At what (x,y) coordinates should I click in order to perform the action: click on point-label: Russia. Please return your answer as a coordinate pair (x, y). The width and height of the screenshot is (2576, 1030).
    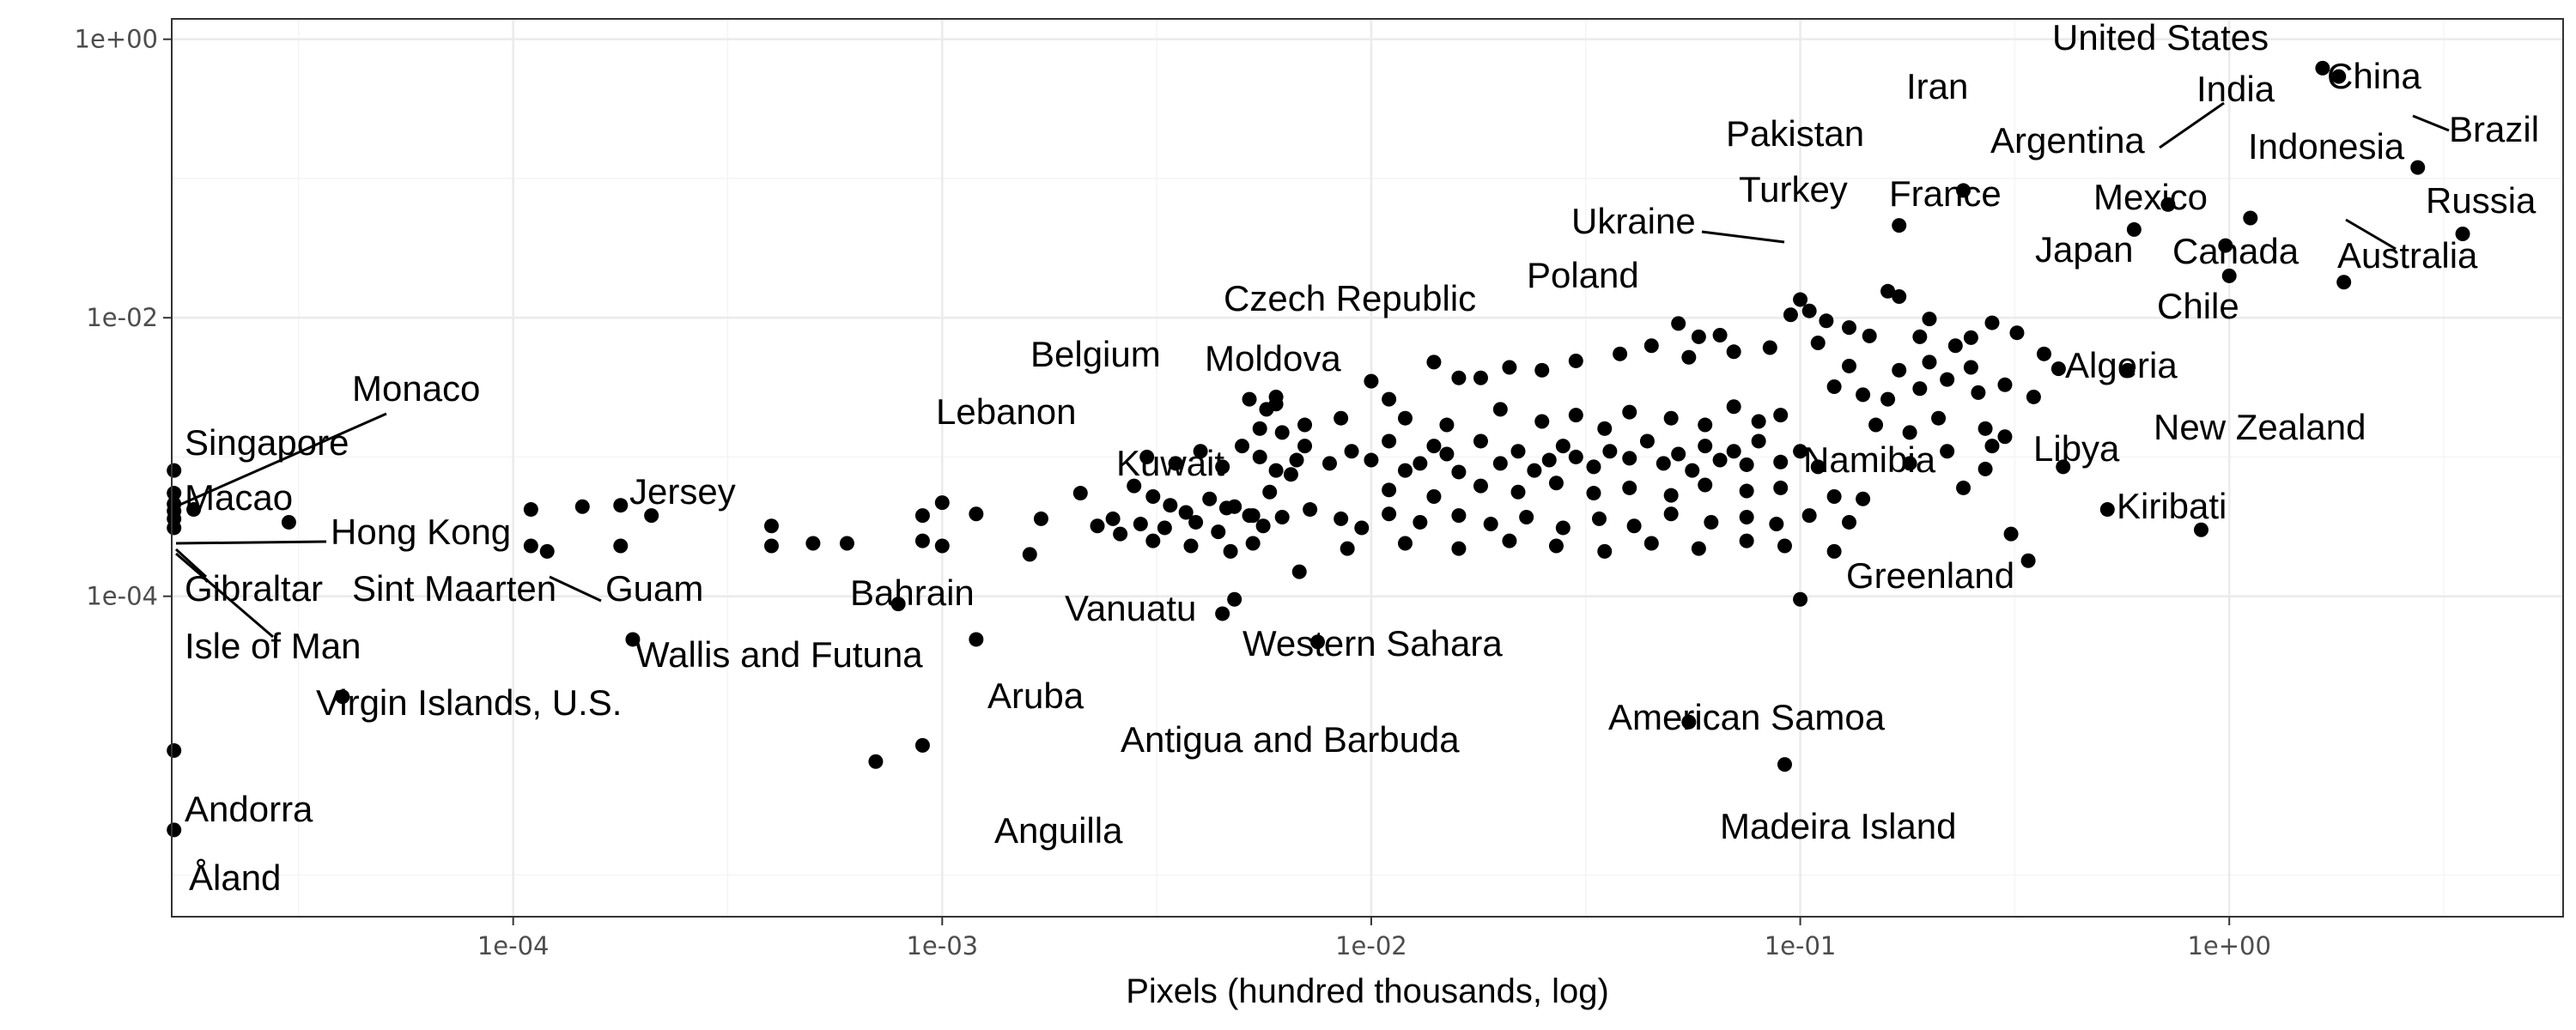
    Looking at the image, I should click on (2481, 200).